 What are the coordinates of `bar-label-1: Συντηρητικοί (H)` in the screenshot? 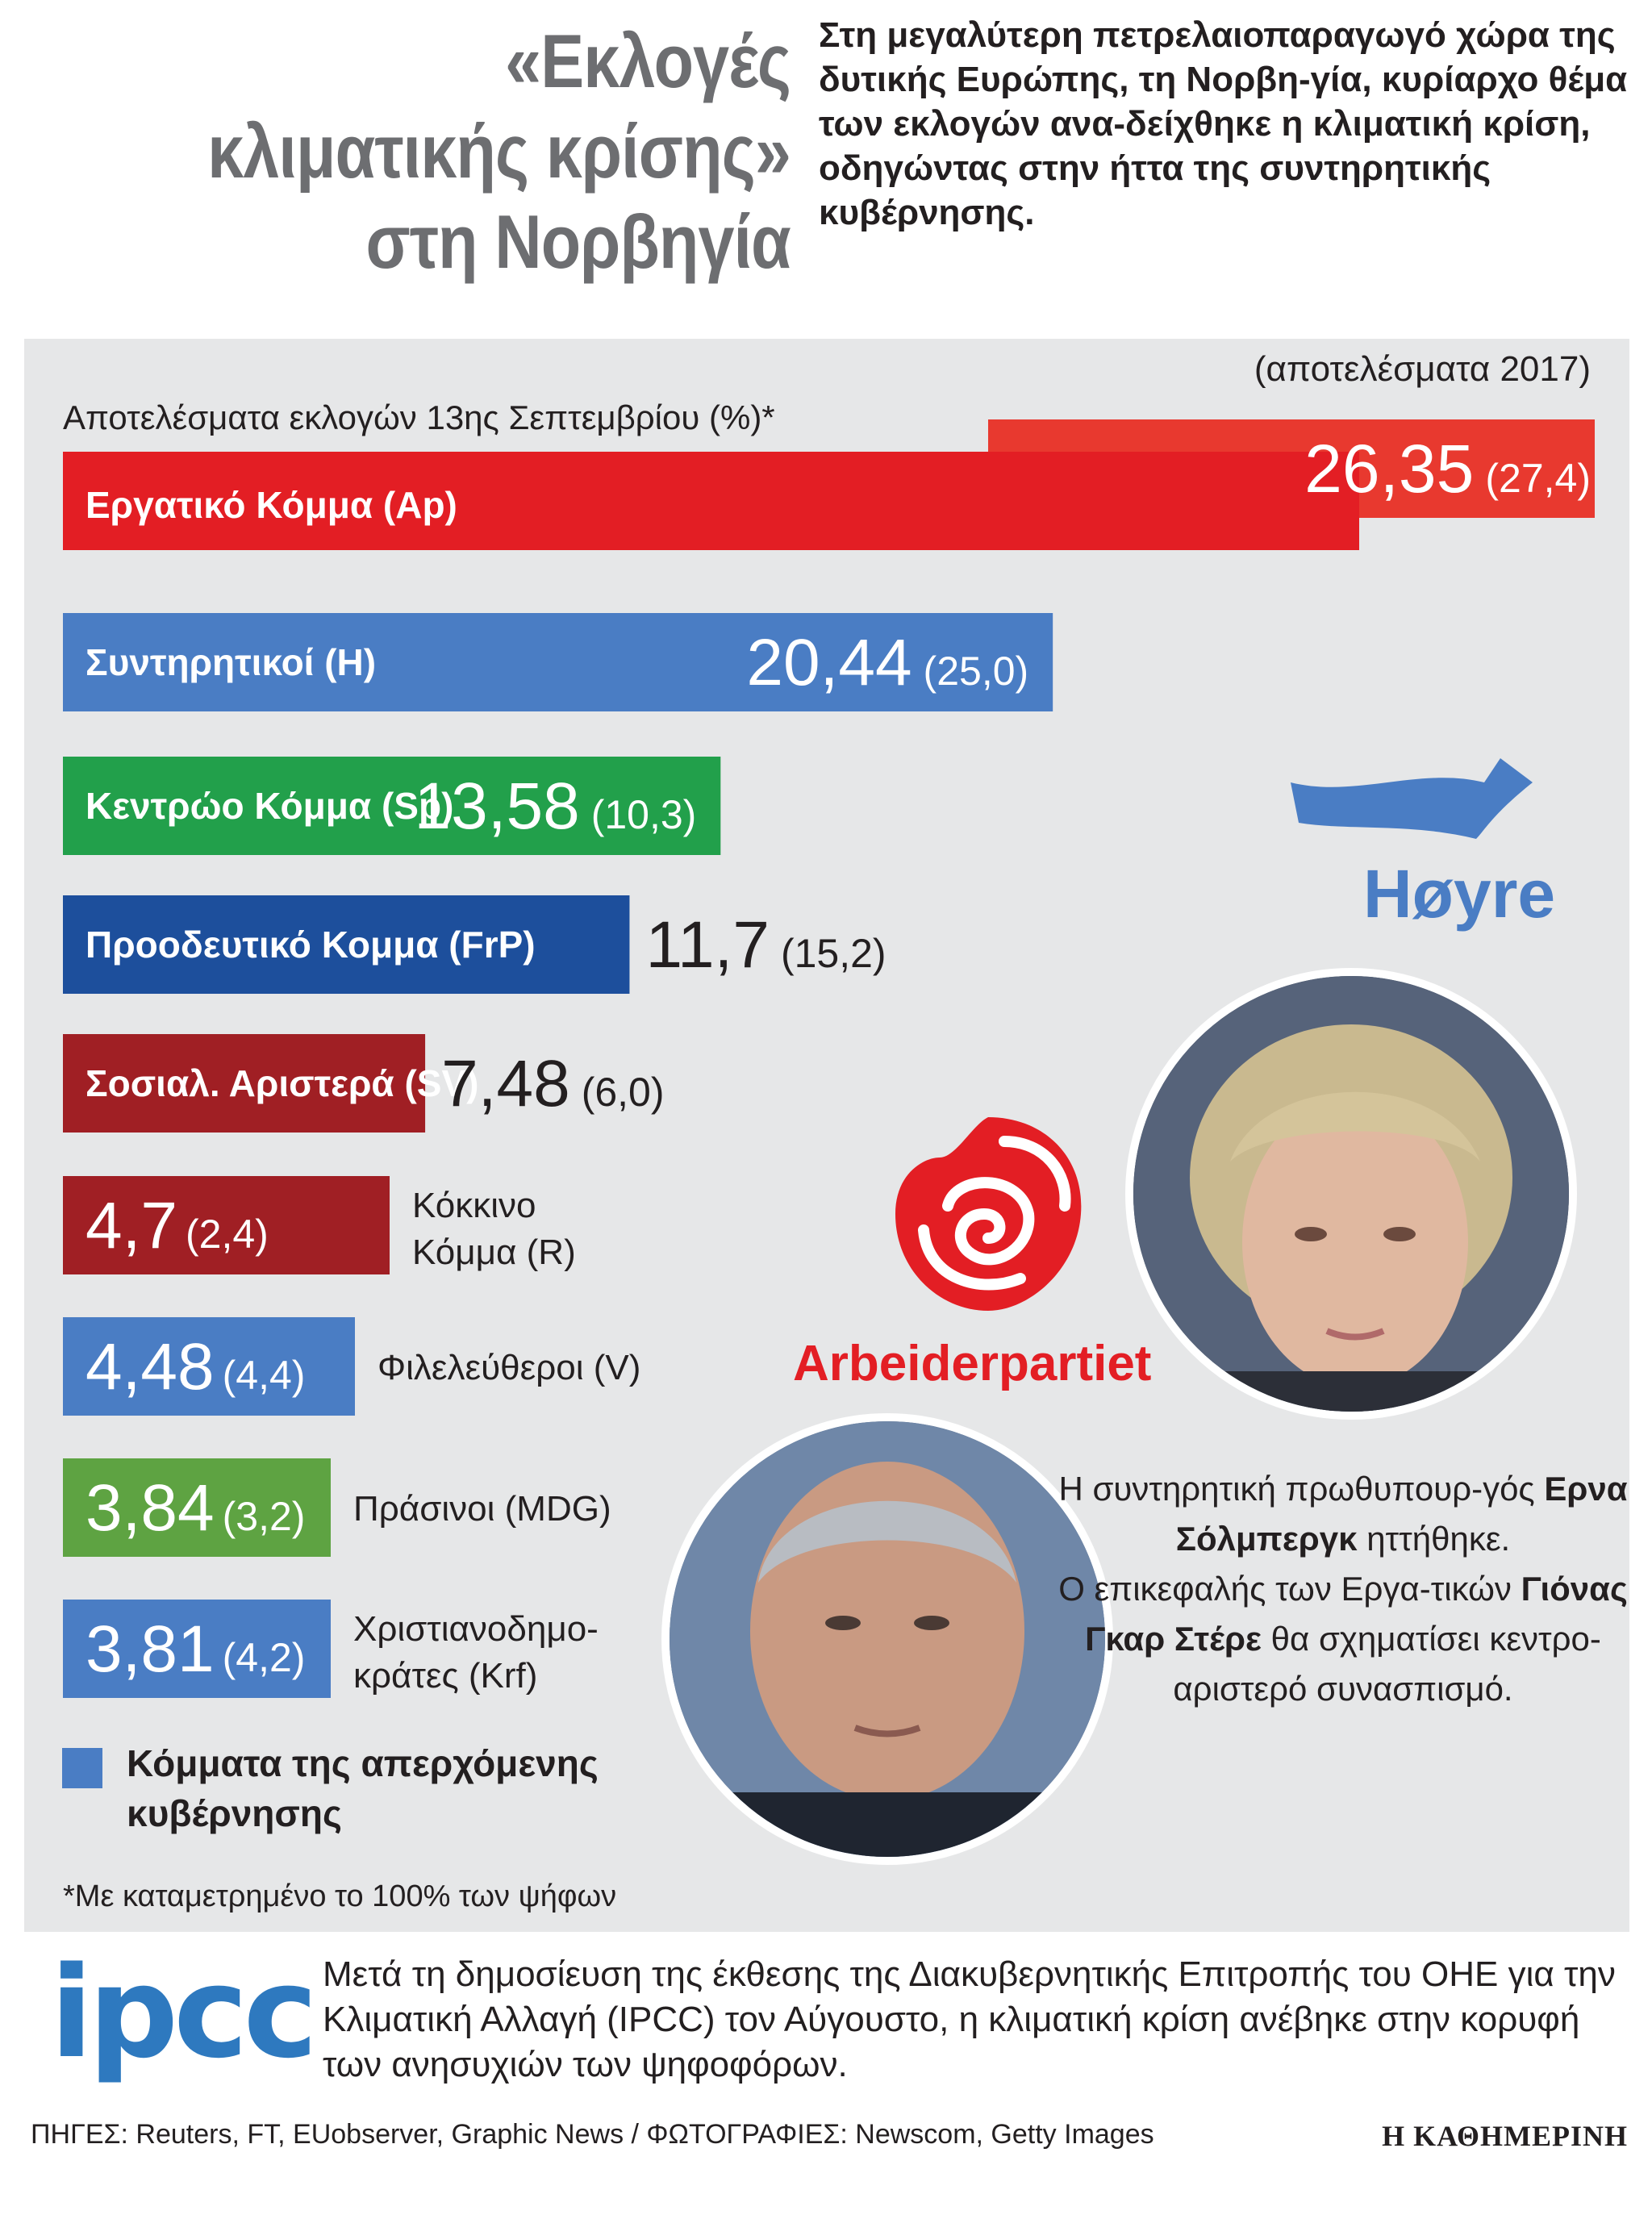 It's located at (231, 662).